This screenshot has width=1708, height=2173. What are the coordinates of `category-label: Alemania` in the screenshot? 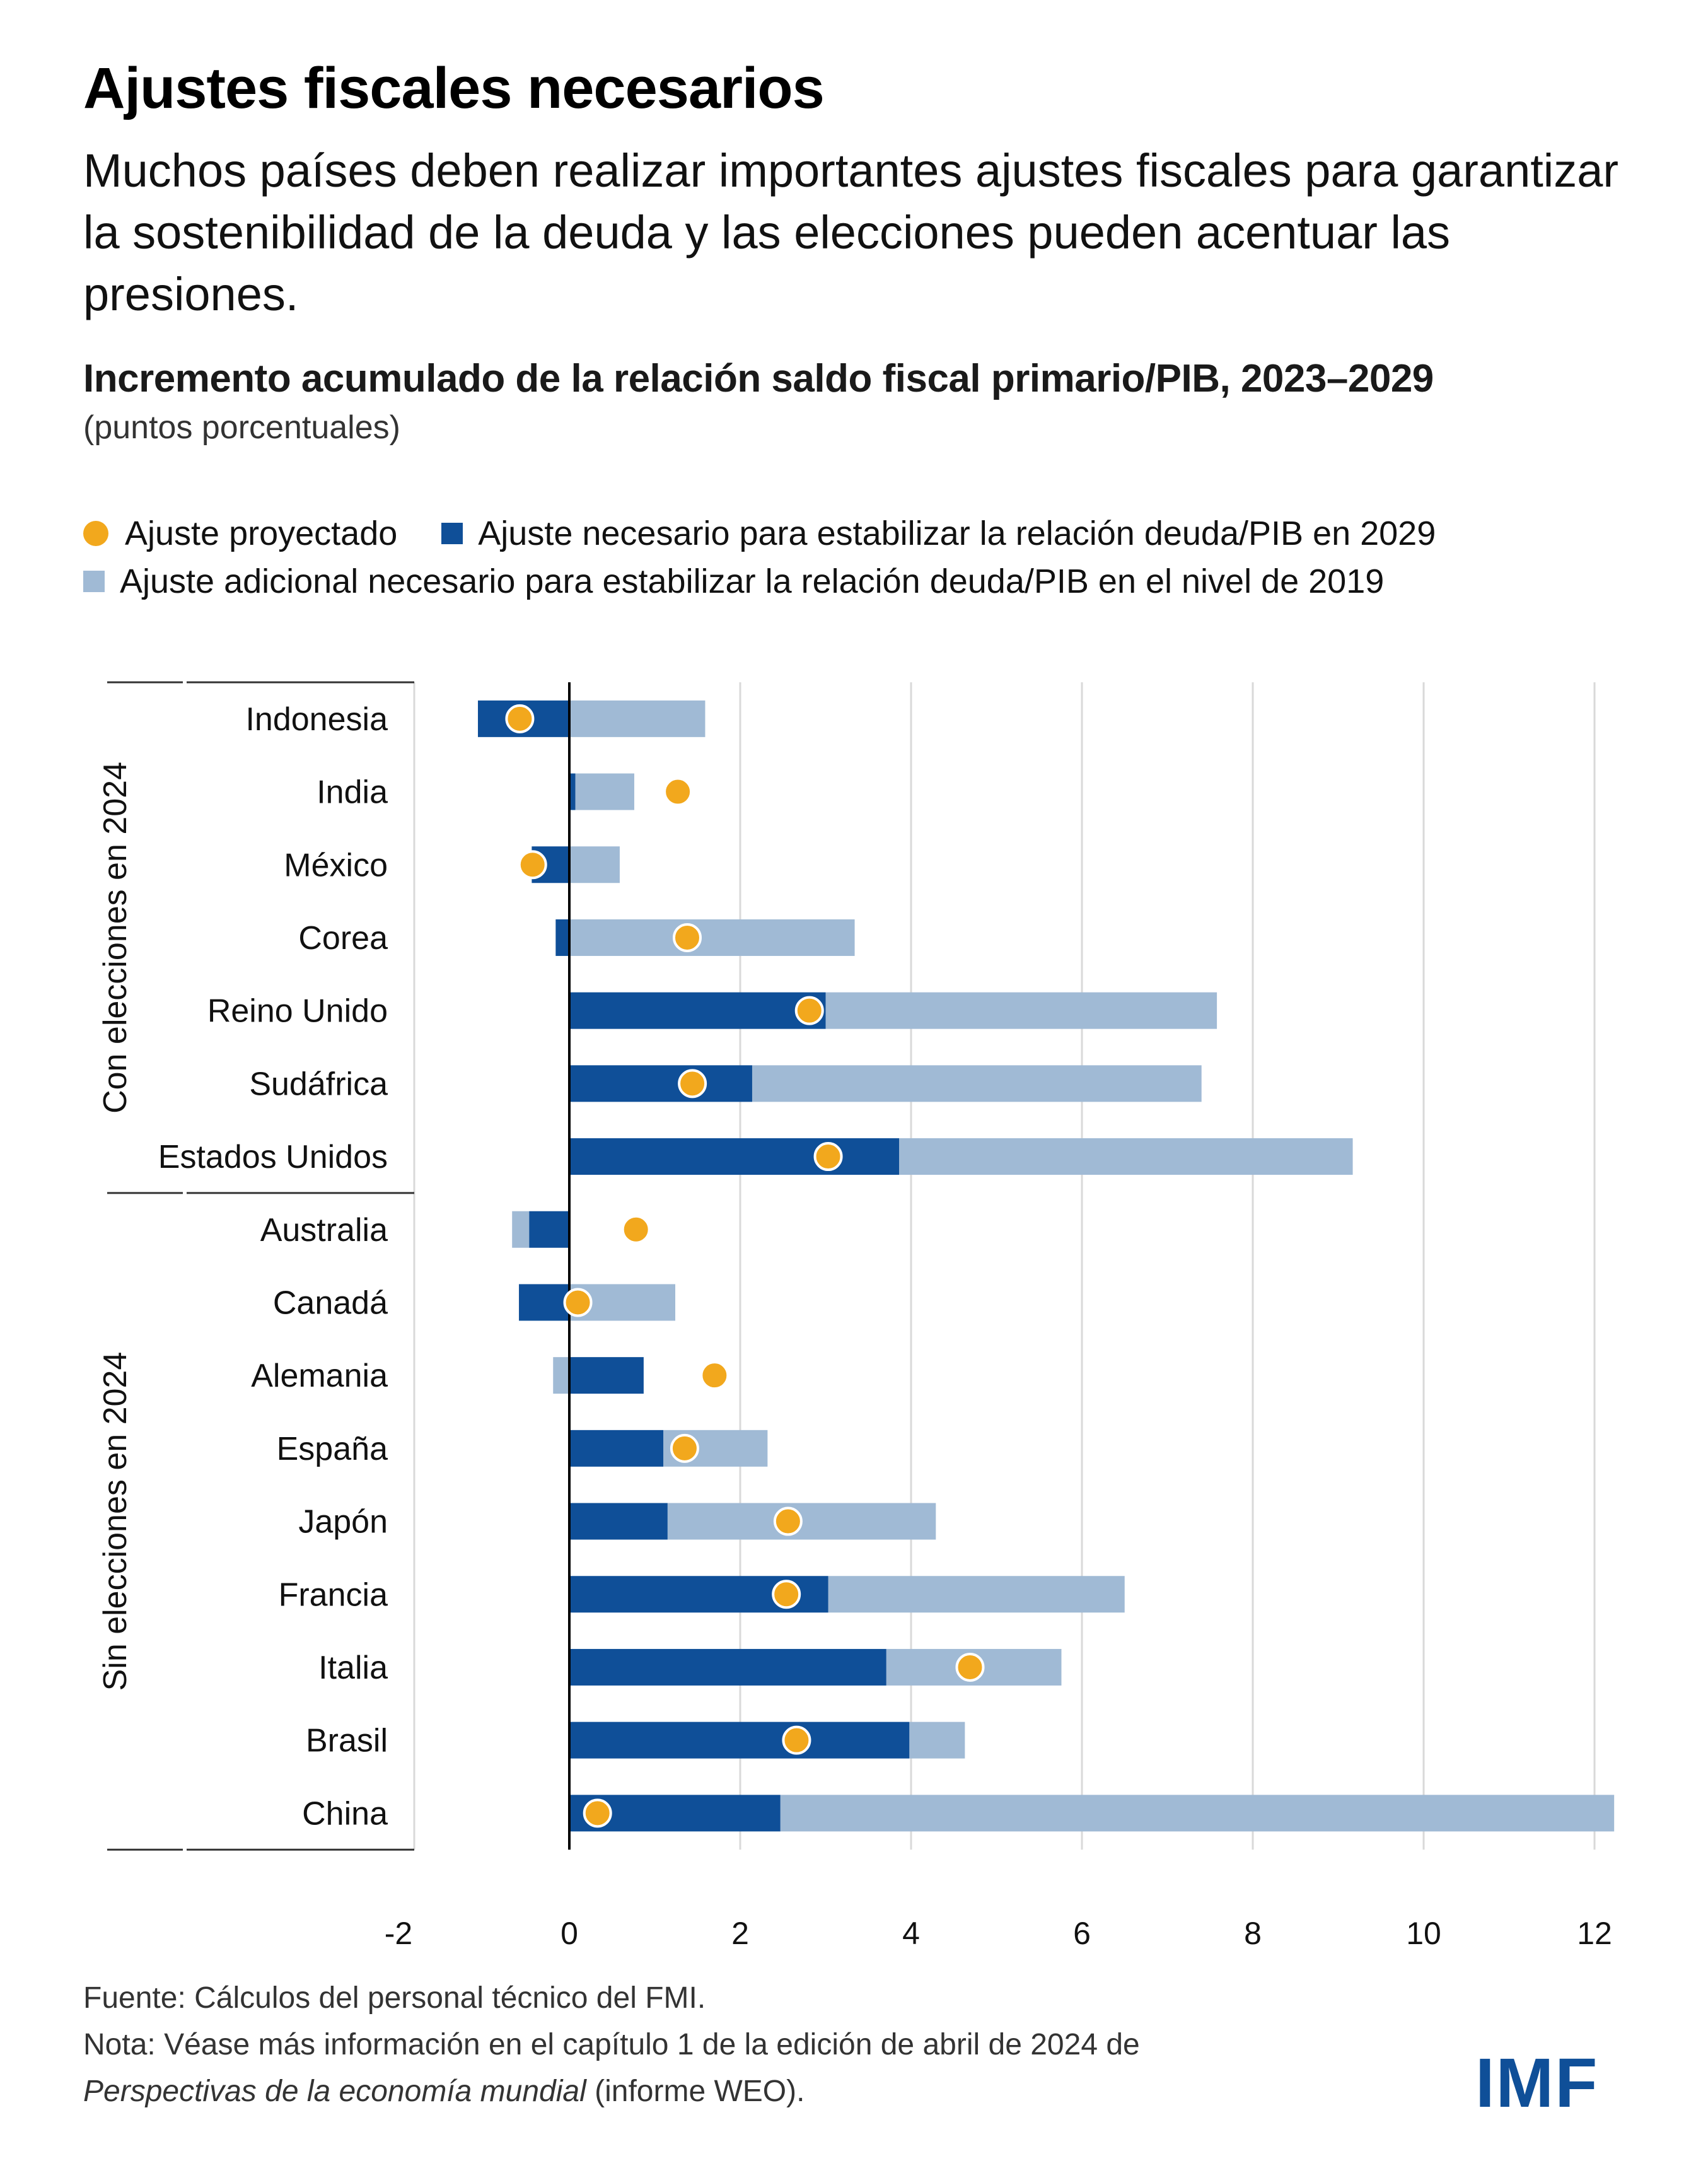 It's located at (319, 1376).